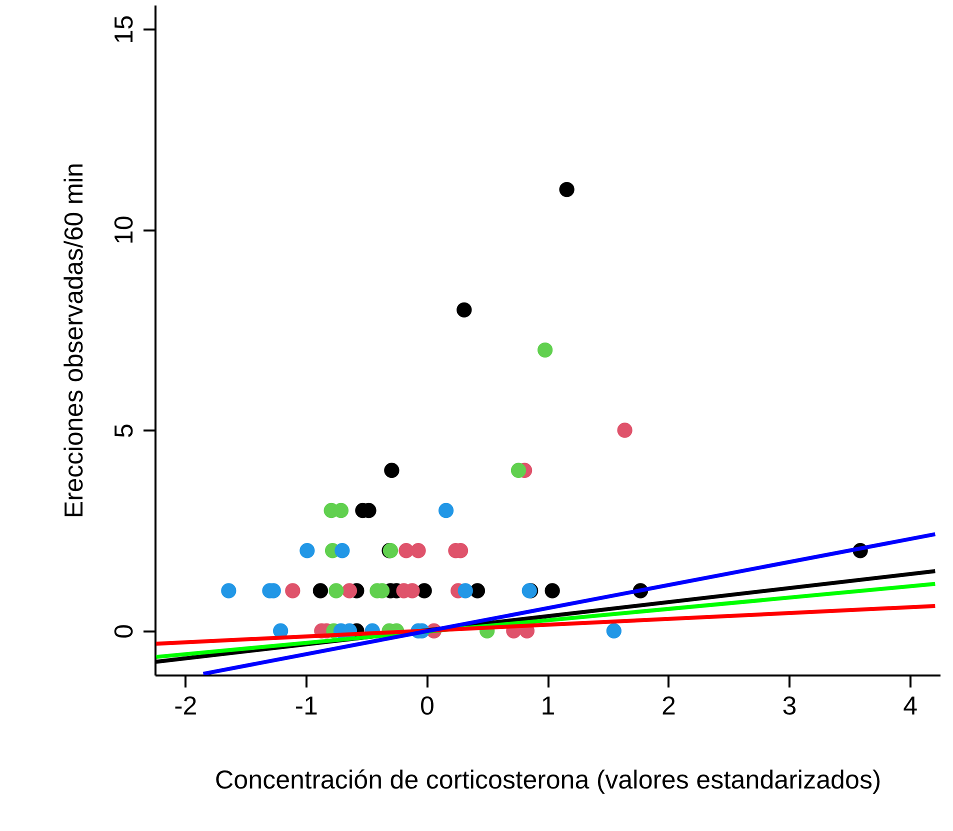 The image size is (953, 831). Describe the element at coordinates (73, 340) in the screenshot. I see `y-axis-title: Erecciones observadas/60 min` at that location.